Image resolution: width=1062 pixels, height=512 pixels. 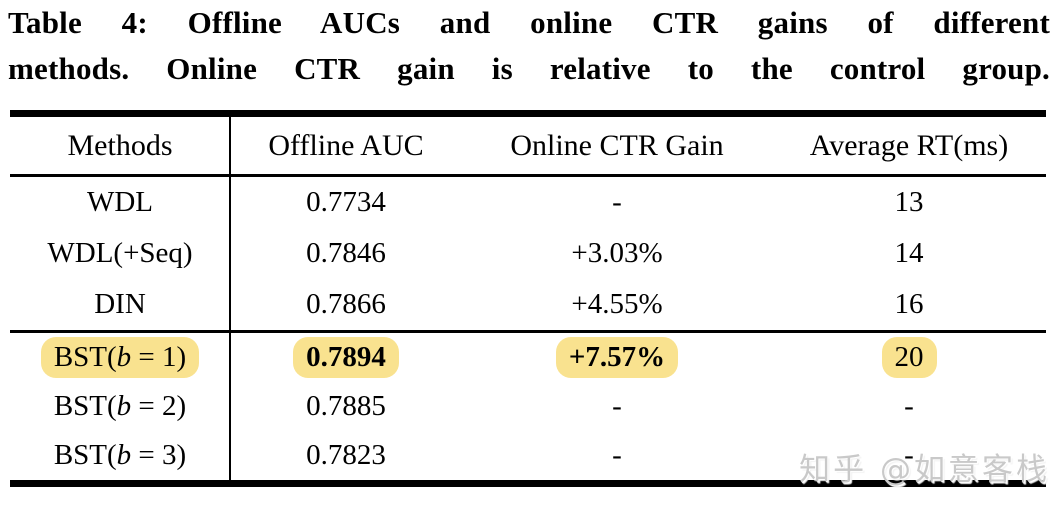 I want to click on table-row-bst-b1: BST(b = 1) 0.7894 +7.57% 20, so click(x=528, y=357).